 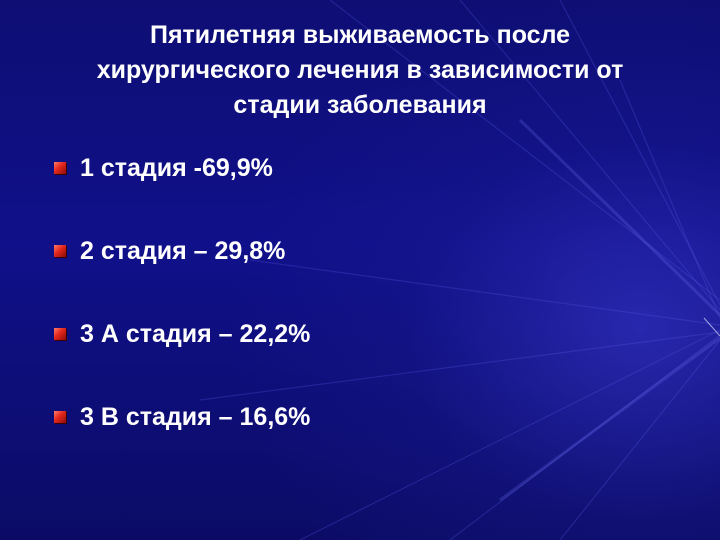 What do you see at coordinates (360, 105) in the screenshot?
I see `title-line-3: стадии заболевания` at bounding box center [360, 105].